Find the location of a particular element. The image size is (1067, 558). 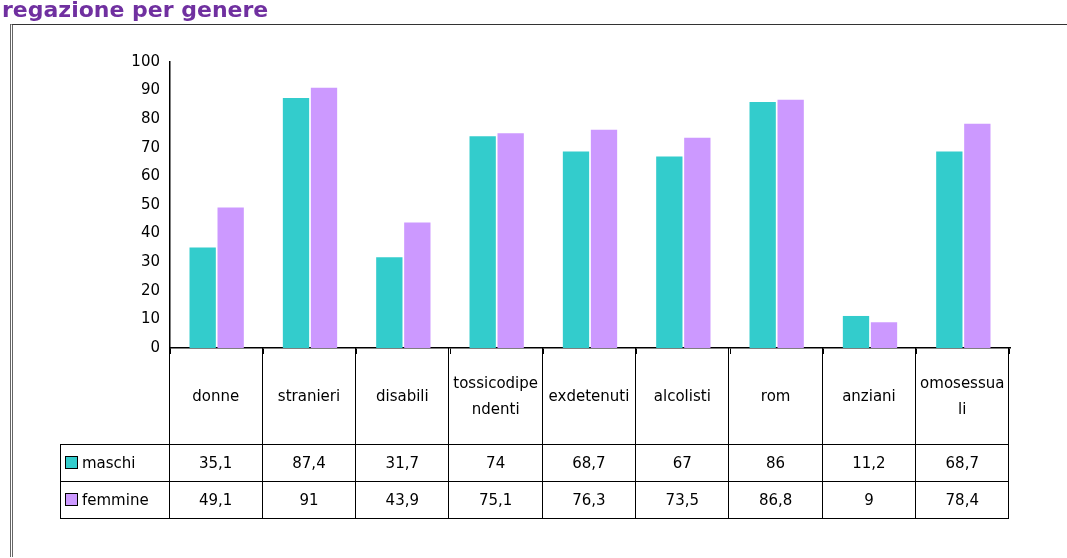

data-label: 43,9 is located at coordinates (402, 500).